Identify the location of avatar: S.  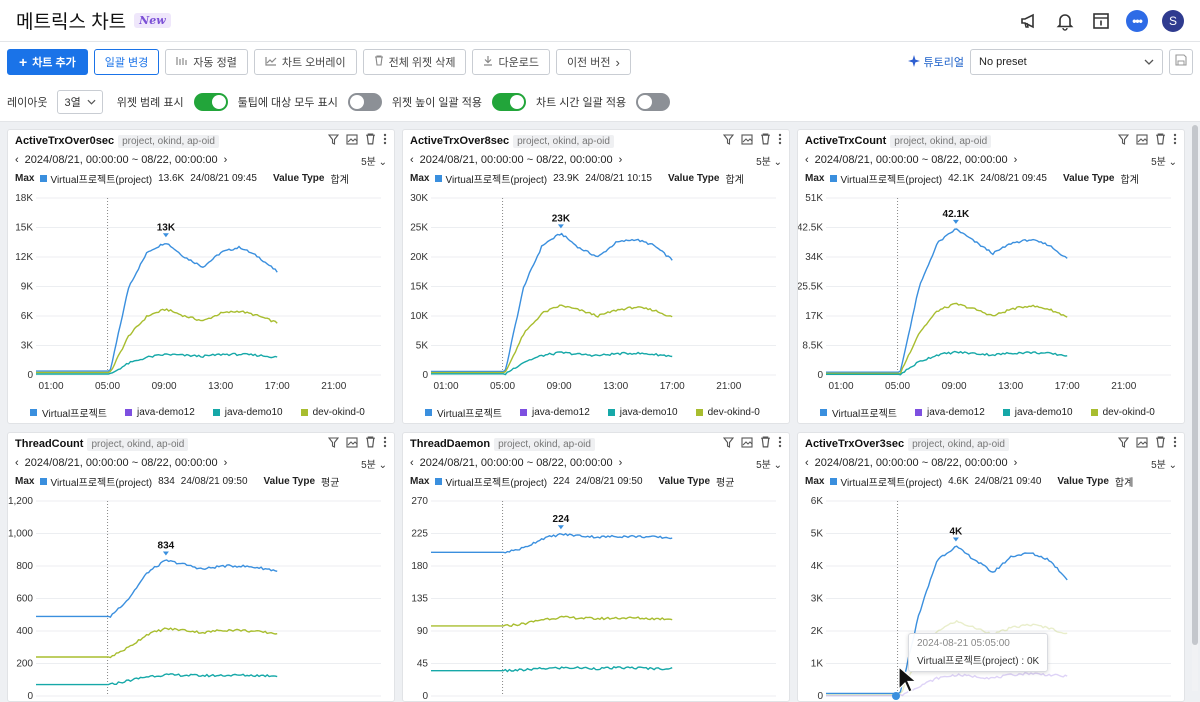
(1173, 20).